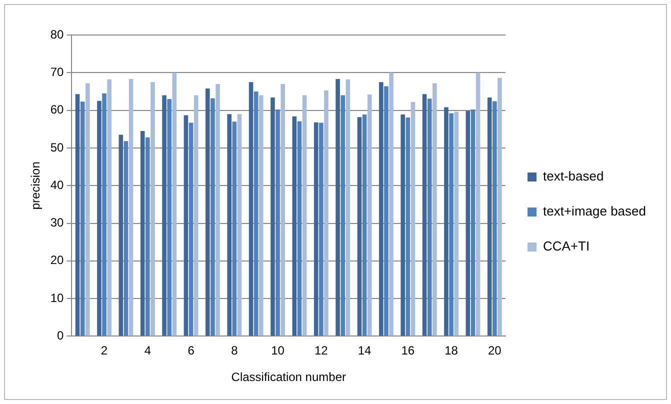 This screenshot has height=404, width=671. What do you see at coordinates (57, 34) in the screenshot?
I see `y-tick-label: 80` at bounding box center [57, 34].